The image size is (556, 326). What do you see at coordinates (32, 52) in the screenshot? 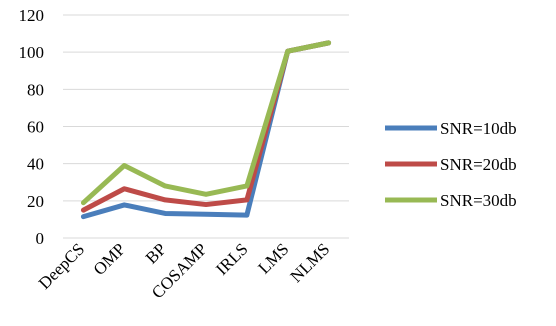
I see `y-tick-label: 100` at bounding box center [32, 52].